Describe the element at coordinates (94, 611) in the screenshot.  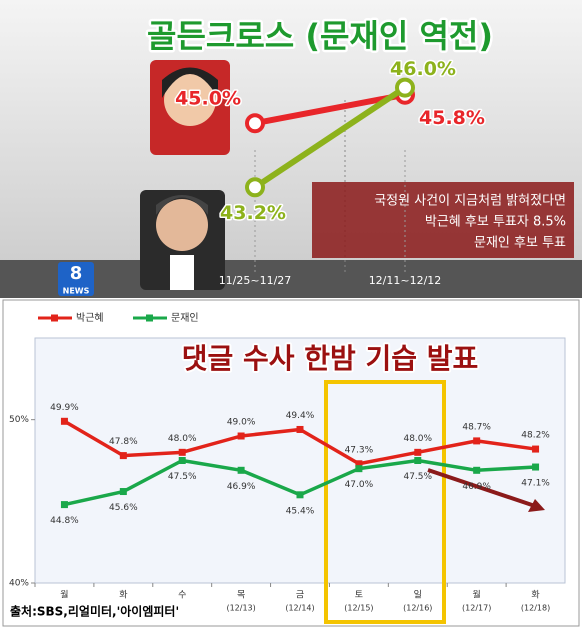
I see `source: 출처:SBS,리얼미터,'아이엠피터'` at that location.